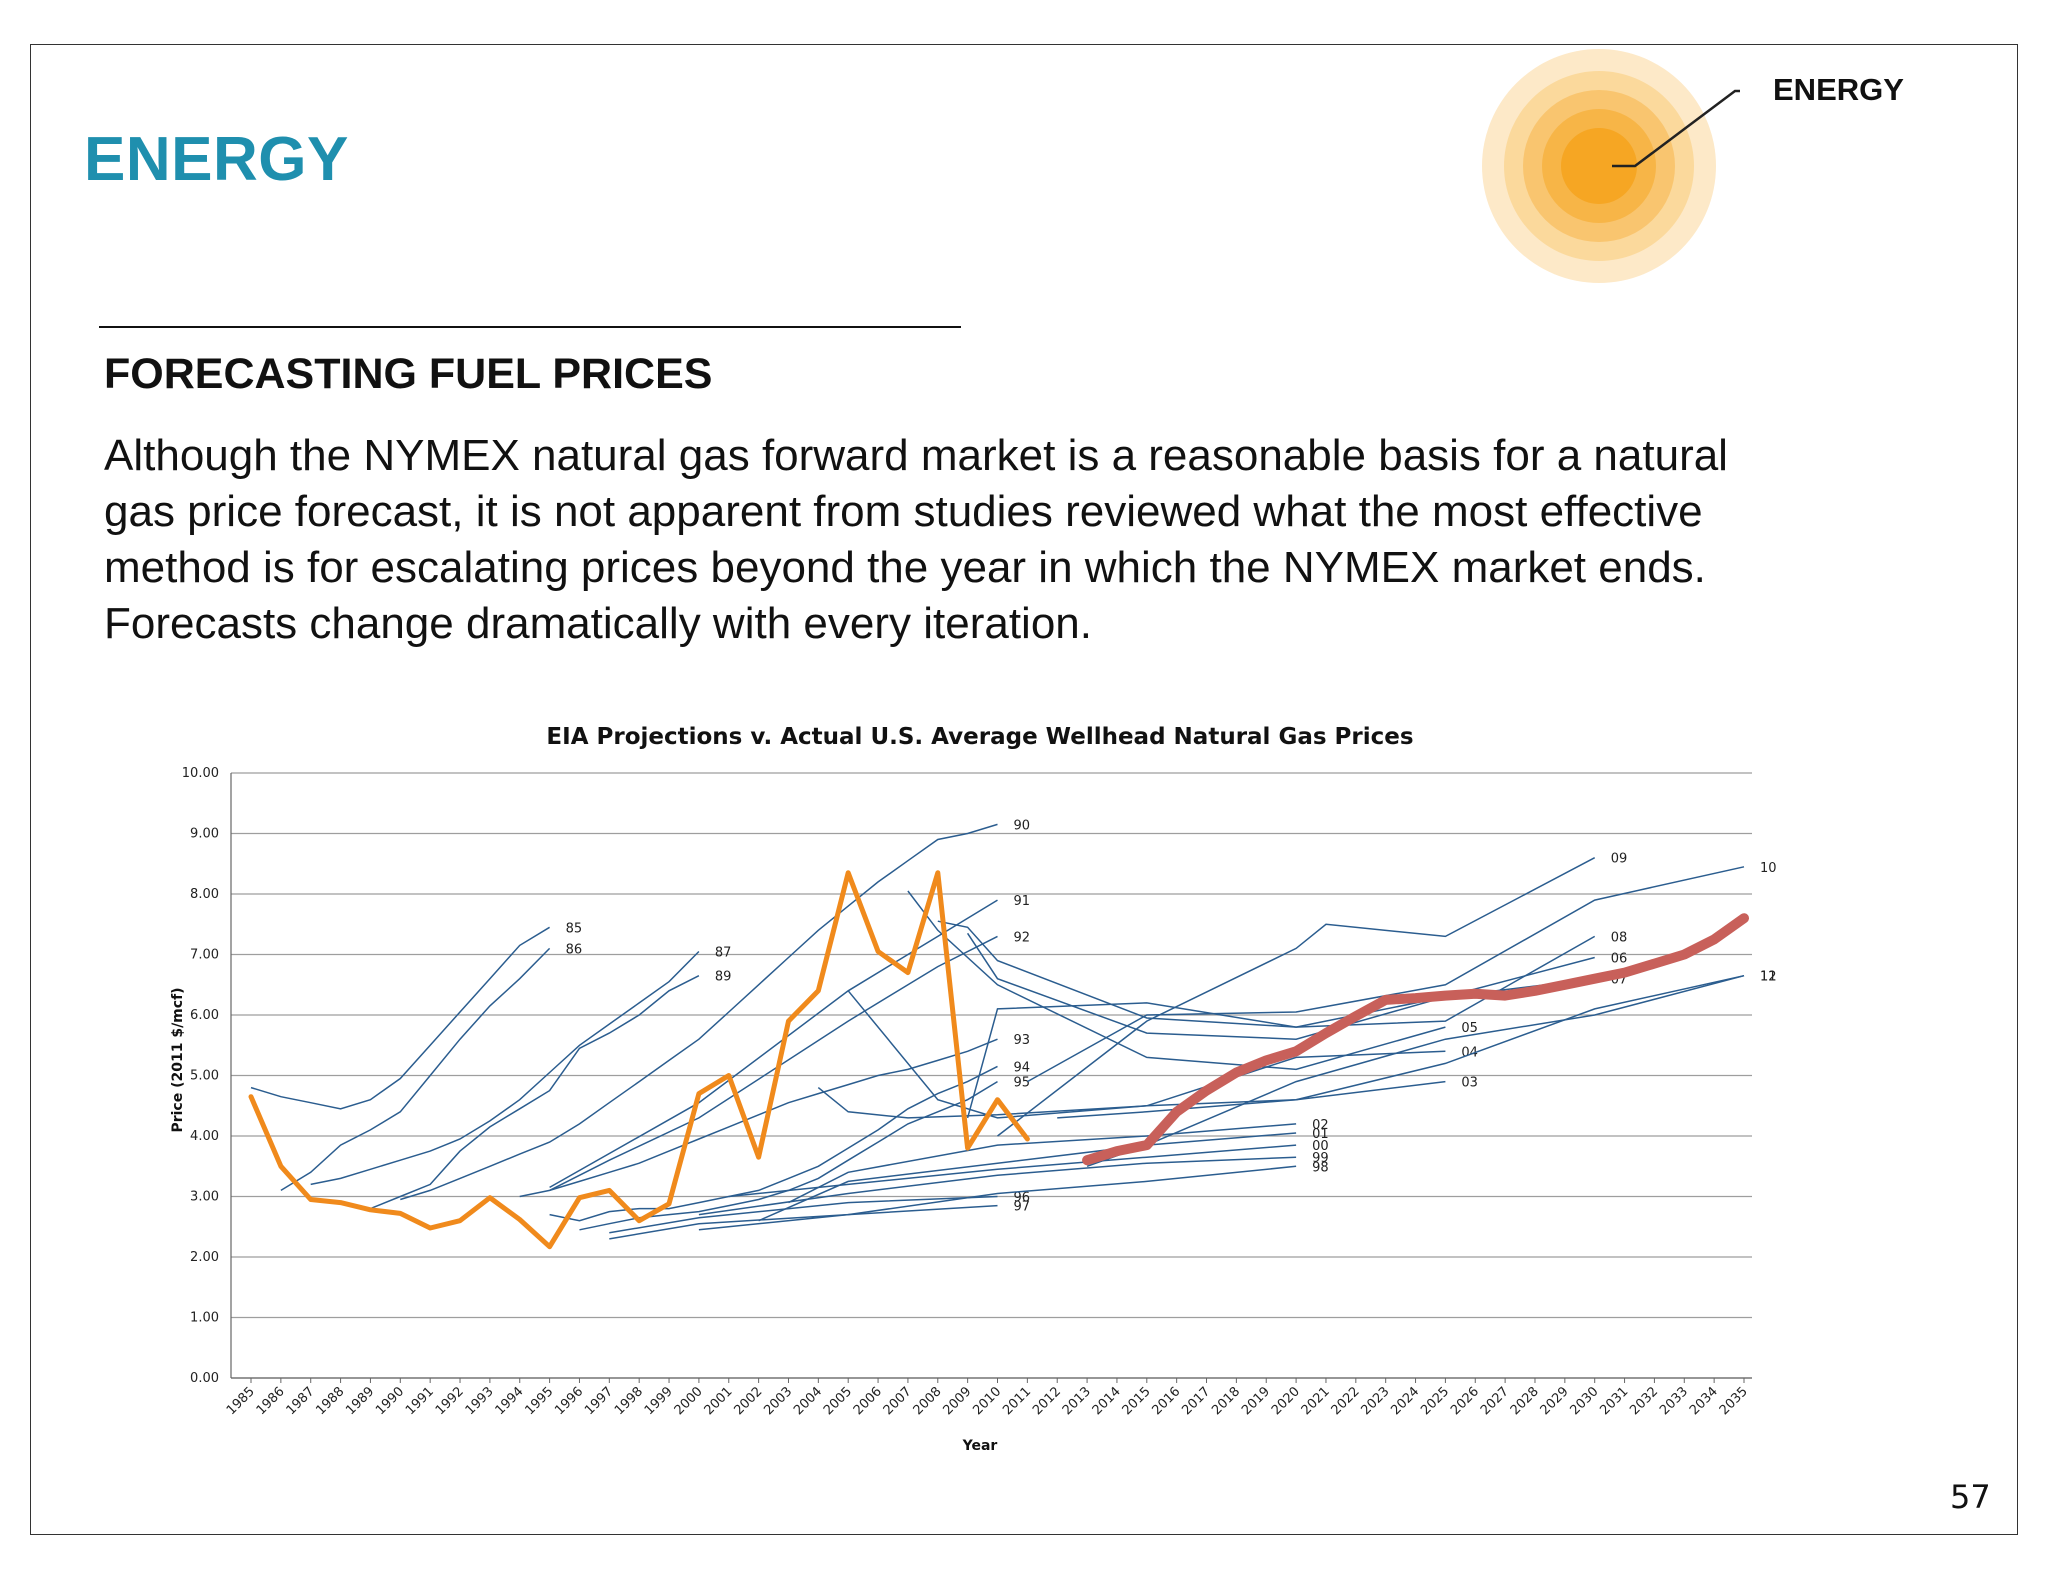  Describe the element at coordinates (1525, 1401) in the screenshot. I see `x-tick-label: 2028` at that location.